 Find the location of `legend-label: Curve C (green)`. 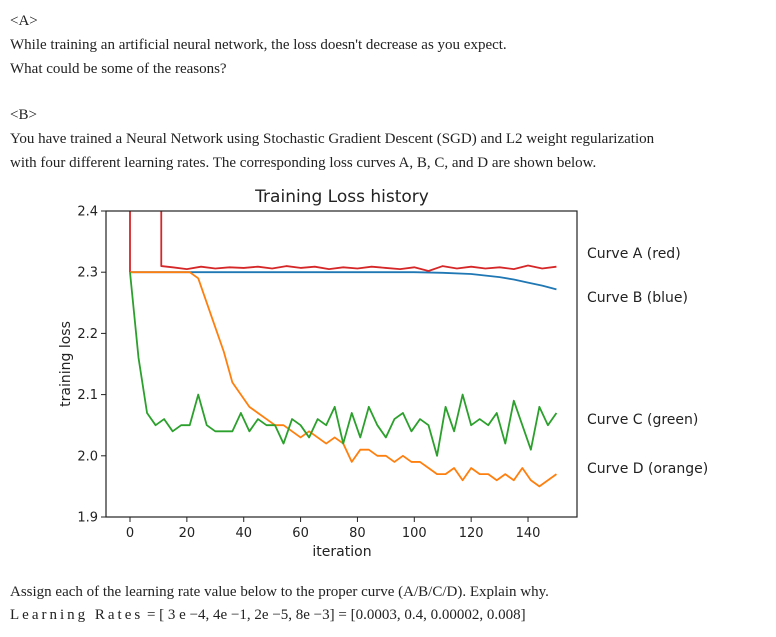

legend-label: Curve C (green) is located at coordinates (642, 420).